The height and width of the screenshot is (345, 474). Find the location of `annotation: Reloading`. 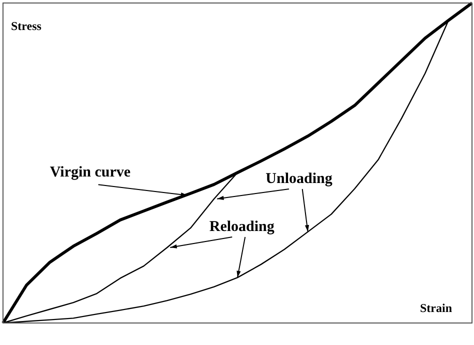

annotation: Reloading is located at coordinates (242, 226).